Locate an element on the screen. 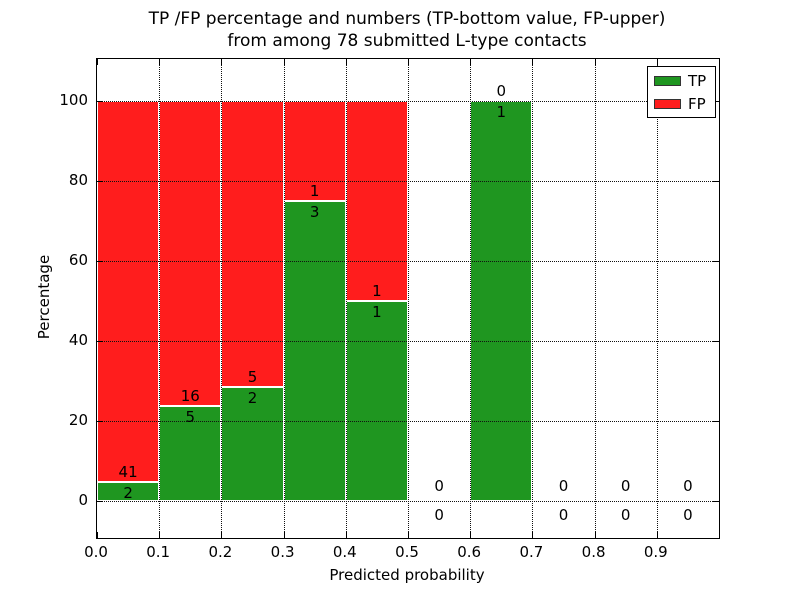  x-axis-label: Predicted probability is located at coordinates (407, 575).